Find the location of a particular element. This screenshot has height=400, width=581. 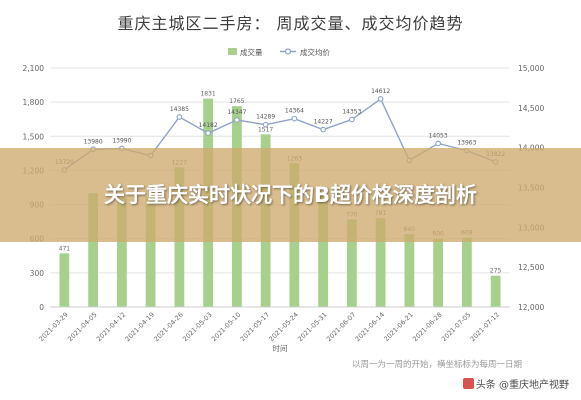

x-tick-label: 2021-04-19 is located at coordinates (140, 327).